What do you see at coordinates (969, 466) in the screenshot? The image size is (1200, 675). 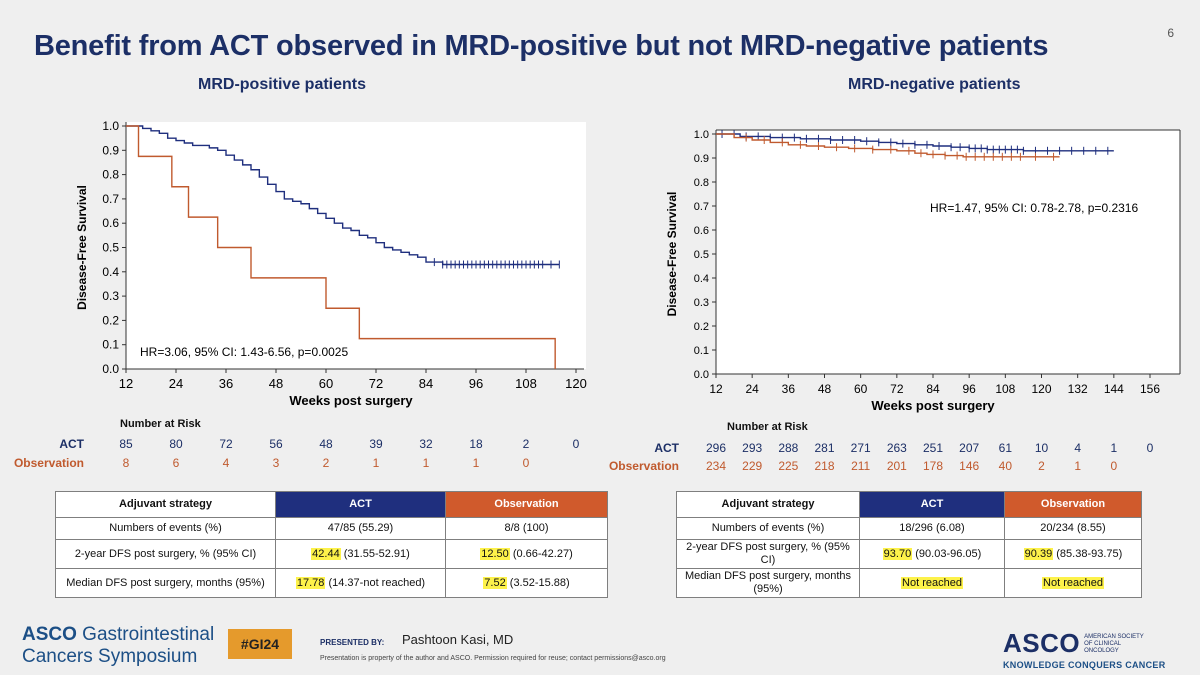 I see `risk-value: 146` at bounding box center [969, 466].